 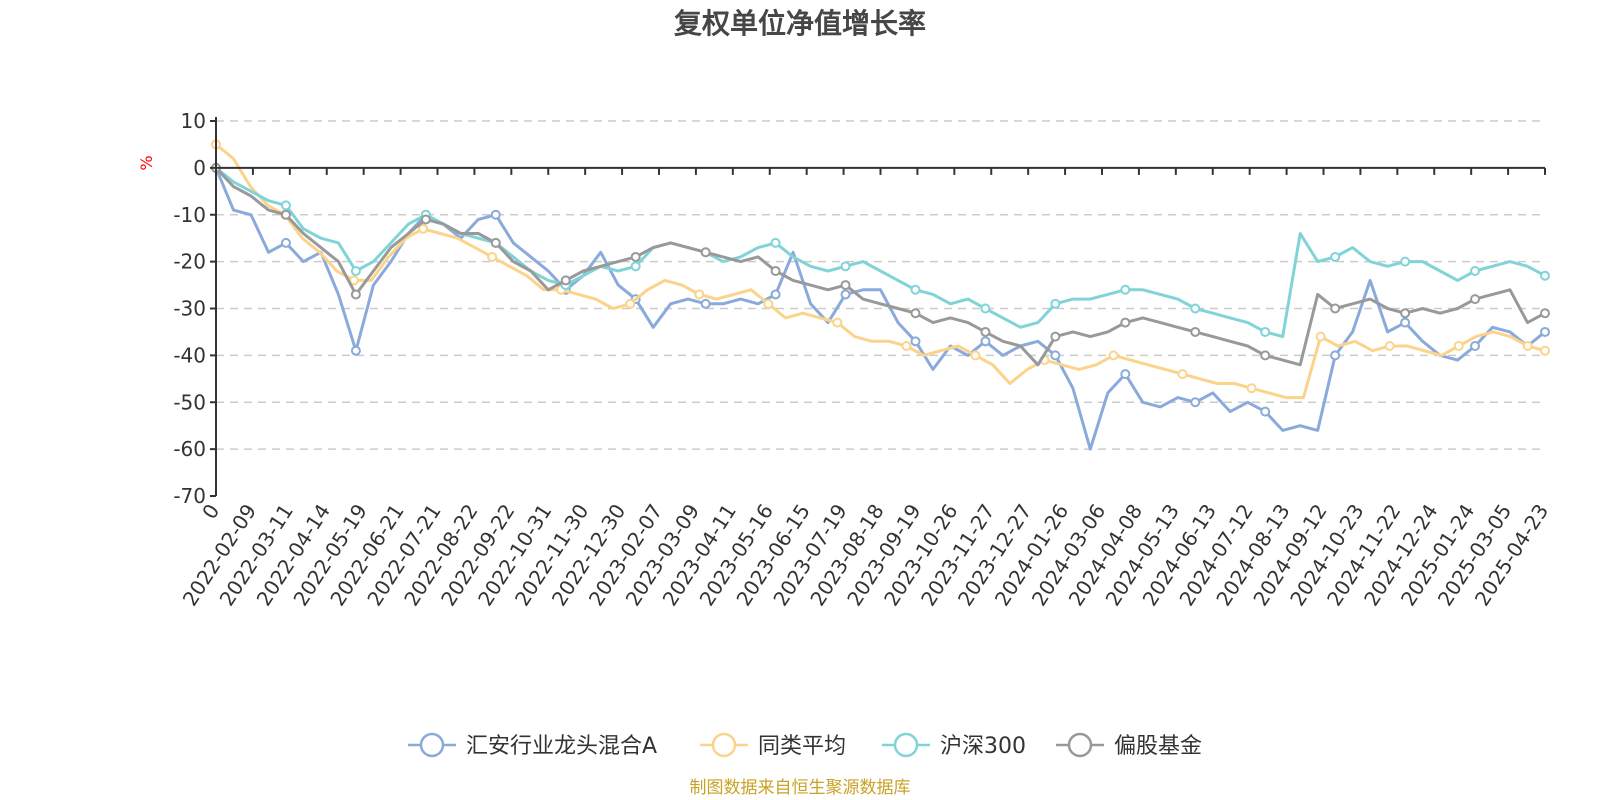 What do you see at coordinates (189, 449) in the screenshot?
I see `y-tick-label: -60` at bounding box center [189, 449].